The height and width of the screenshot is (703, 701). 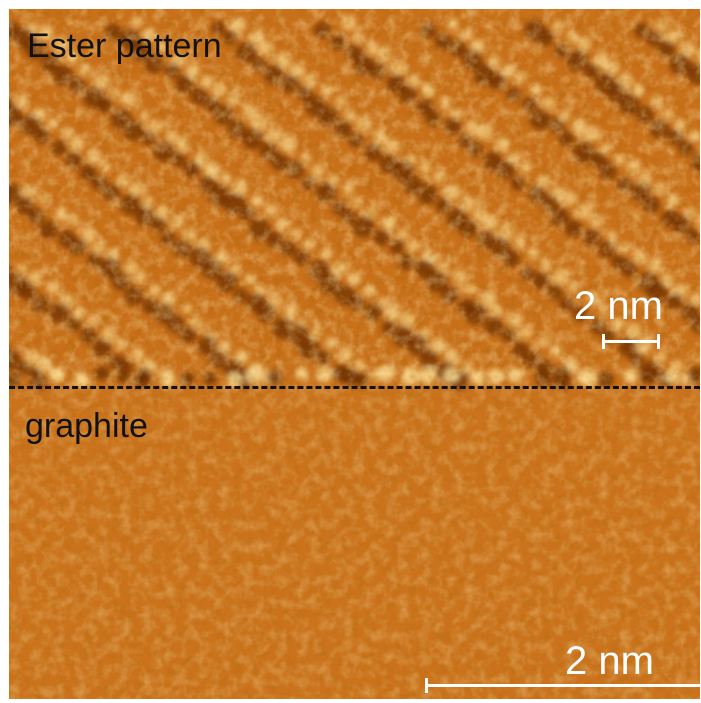 What do you see at coordinates (618, 306) in the screenshot?
I see `scale-label-small: 2 nm` at bounding box center [618, 306].